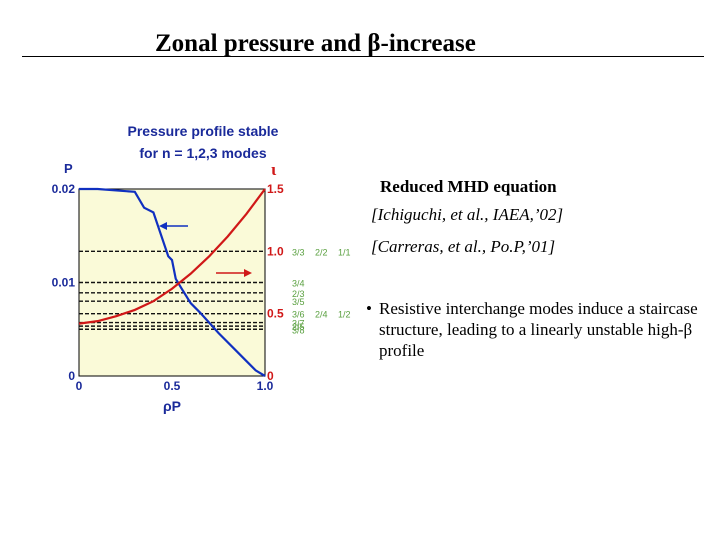  Describe the element at coordinates (274, 169) in the screenshot. I see `y-right-axis-label: ι` at that location.